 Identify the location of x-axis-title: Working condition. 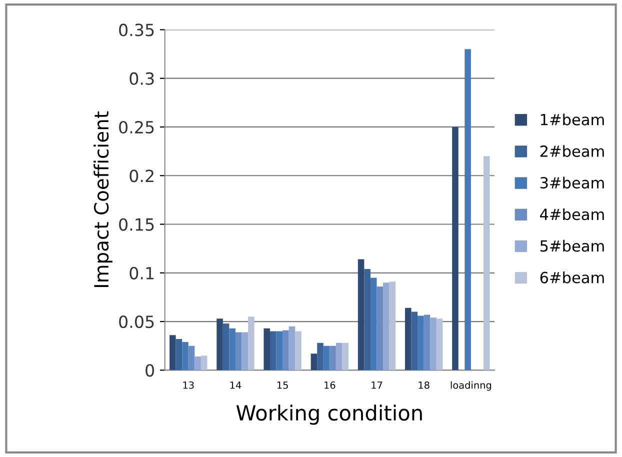
(329, 414).